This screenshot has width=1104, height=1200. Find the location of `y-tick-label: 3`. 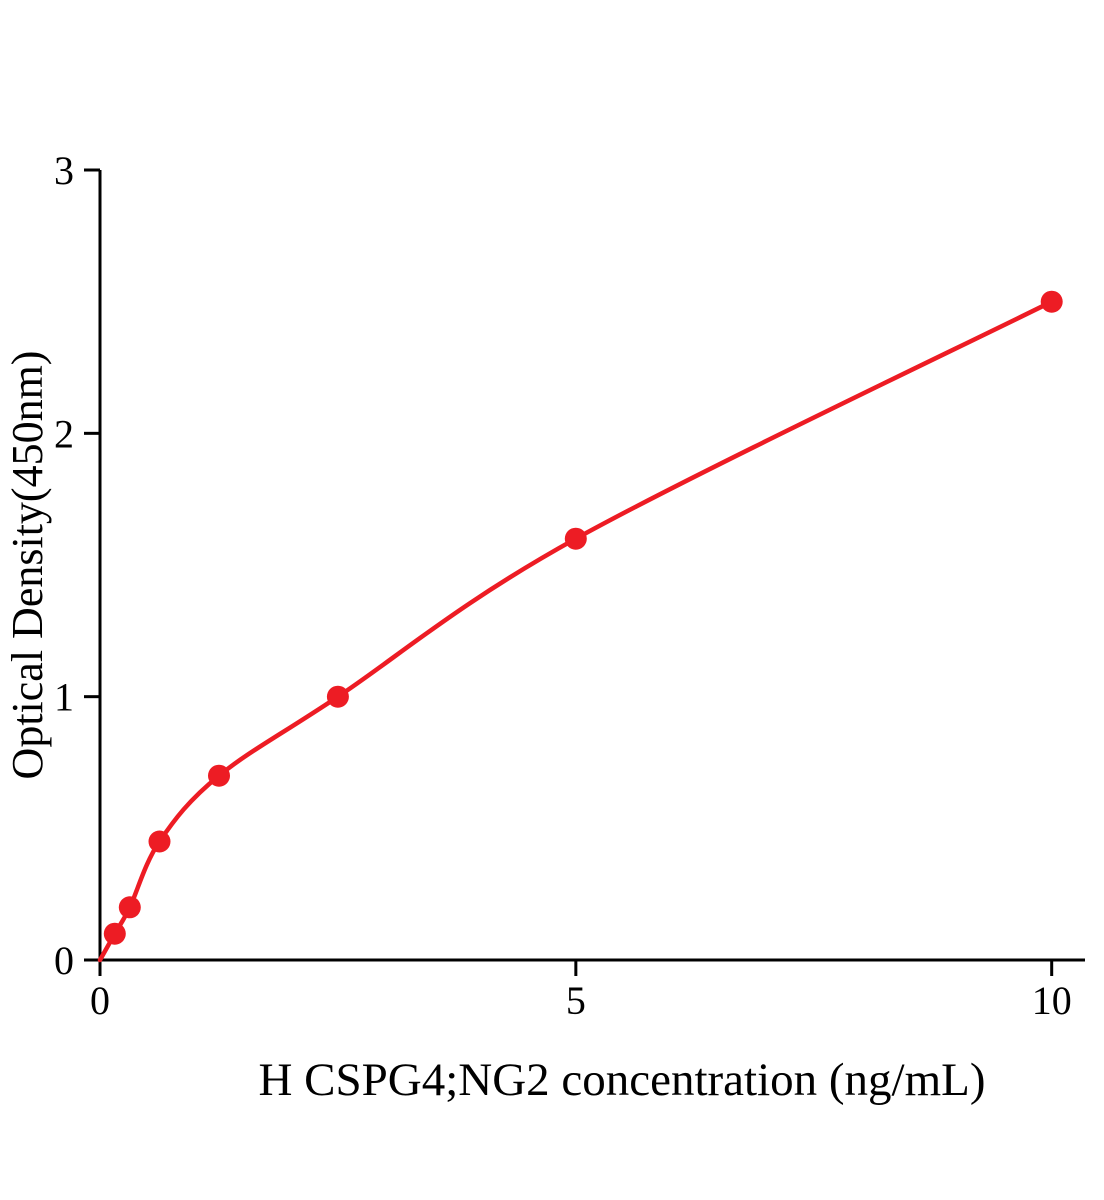

y-tick-label: 3 is located at coordinates (64, 170).